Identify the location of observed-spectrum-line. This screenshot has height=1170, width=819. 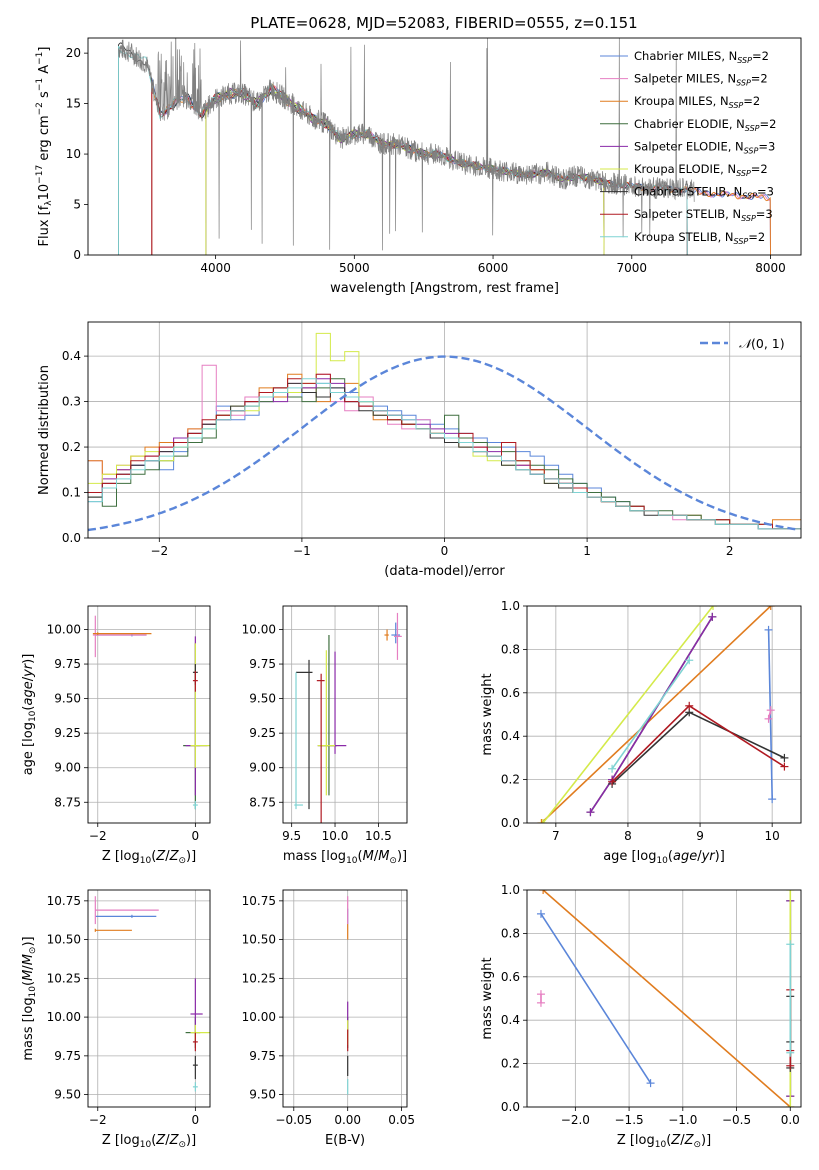
(406, 144).